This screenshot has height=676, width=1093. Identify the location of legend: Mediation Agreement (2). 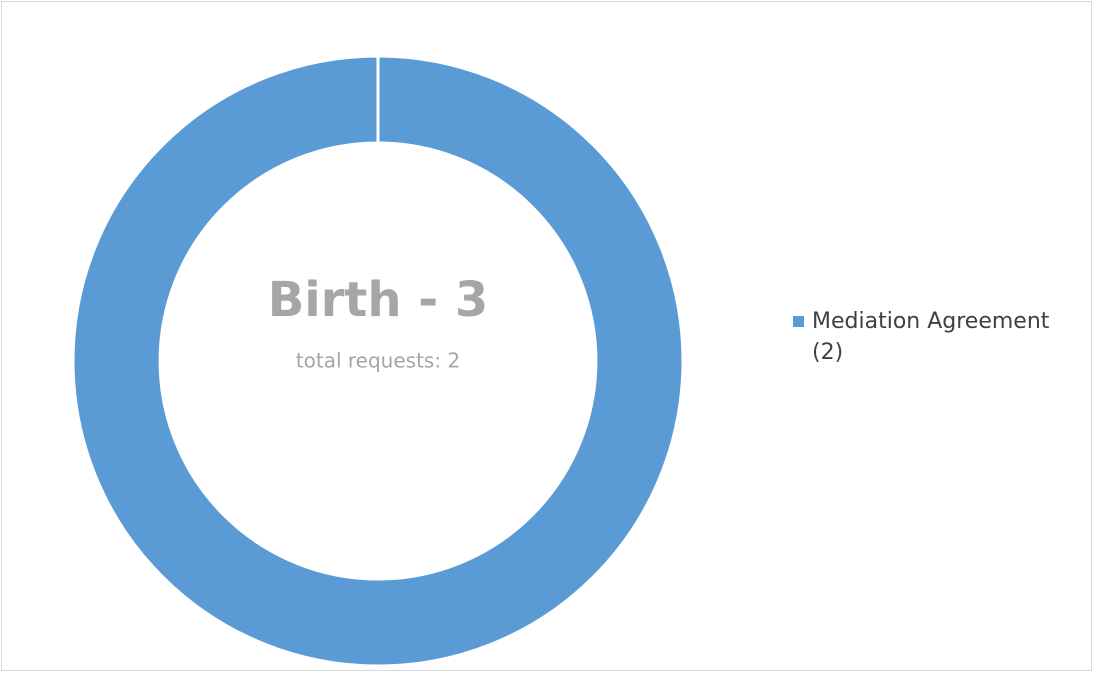
(921, 337).